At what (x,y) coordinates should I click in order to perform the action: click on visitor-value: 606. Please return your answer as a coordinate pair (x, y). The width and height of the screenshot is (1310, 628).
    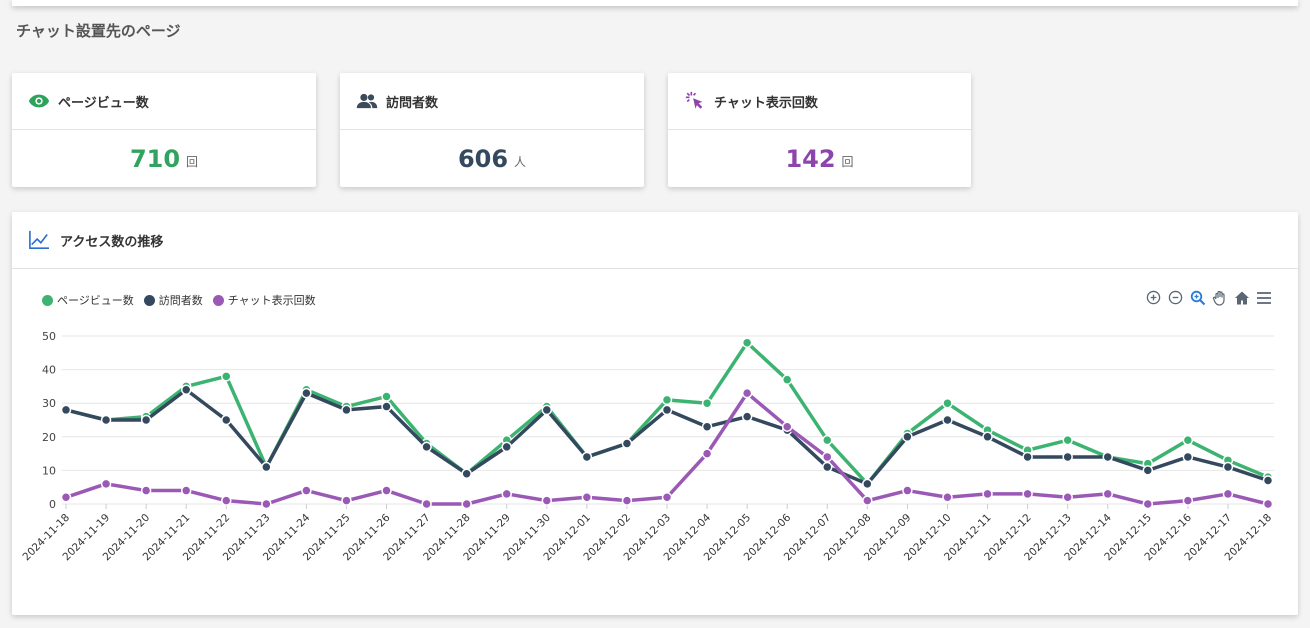
    Looking at the image, I should click on (483, 158).